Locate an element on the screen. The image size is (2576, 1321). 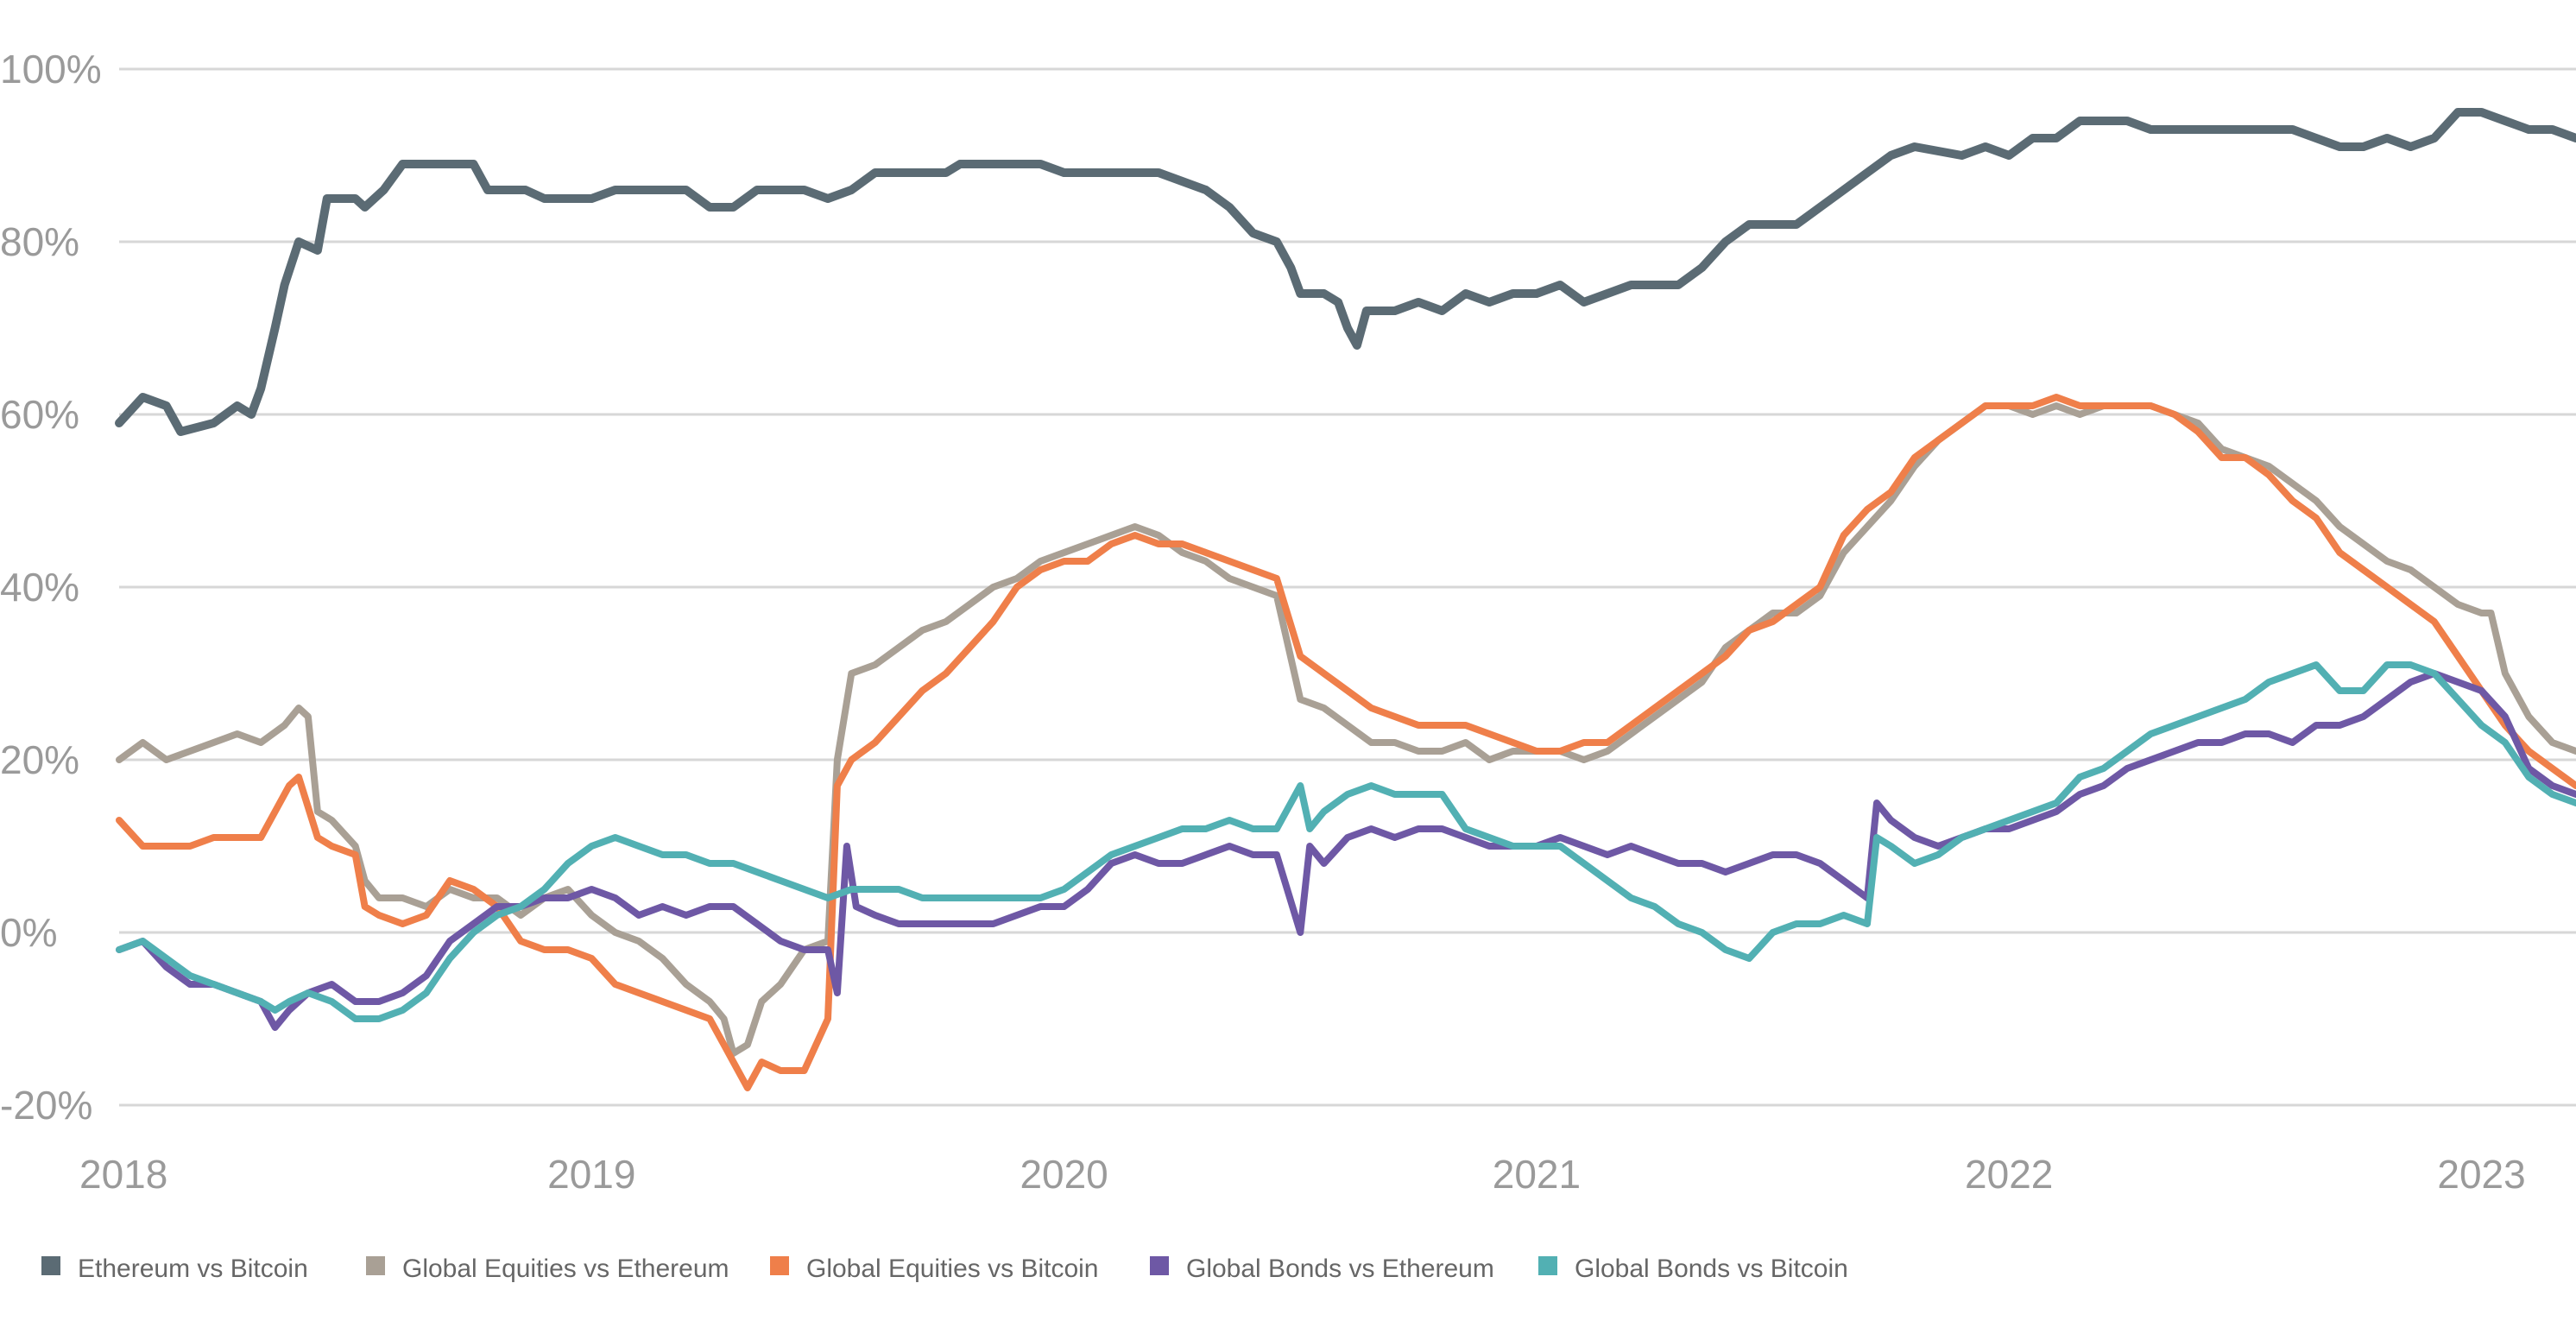
y-tick-label: -20% is located at coordinates (46, 1106).